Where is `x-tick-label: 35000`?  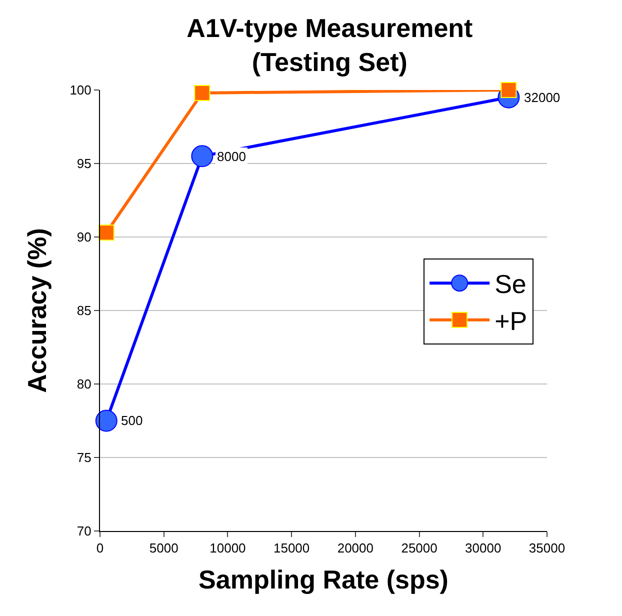
x-tick-label: 35000 is located at coordinates (547, 548).